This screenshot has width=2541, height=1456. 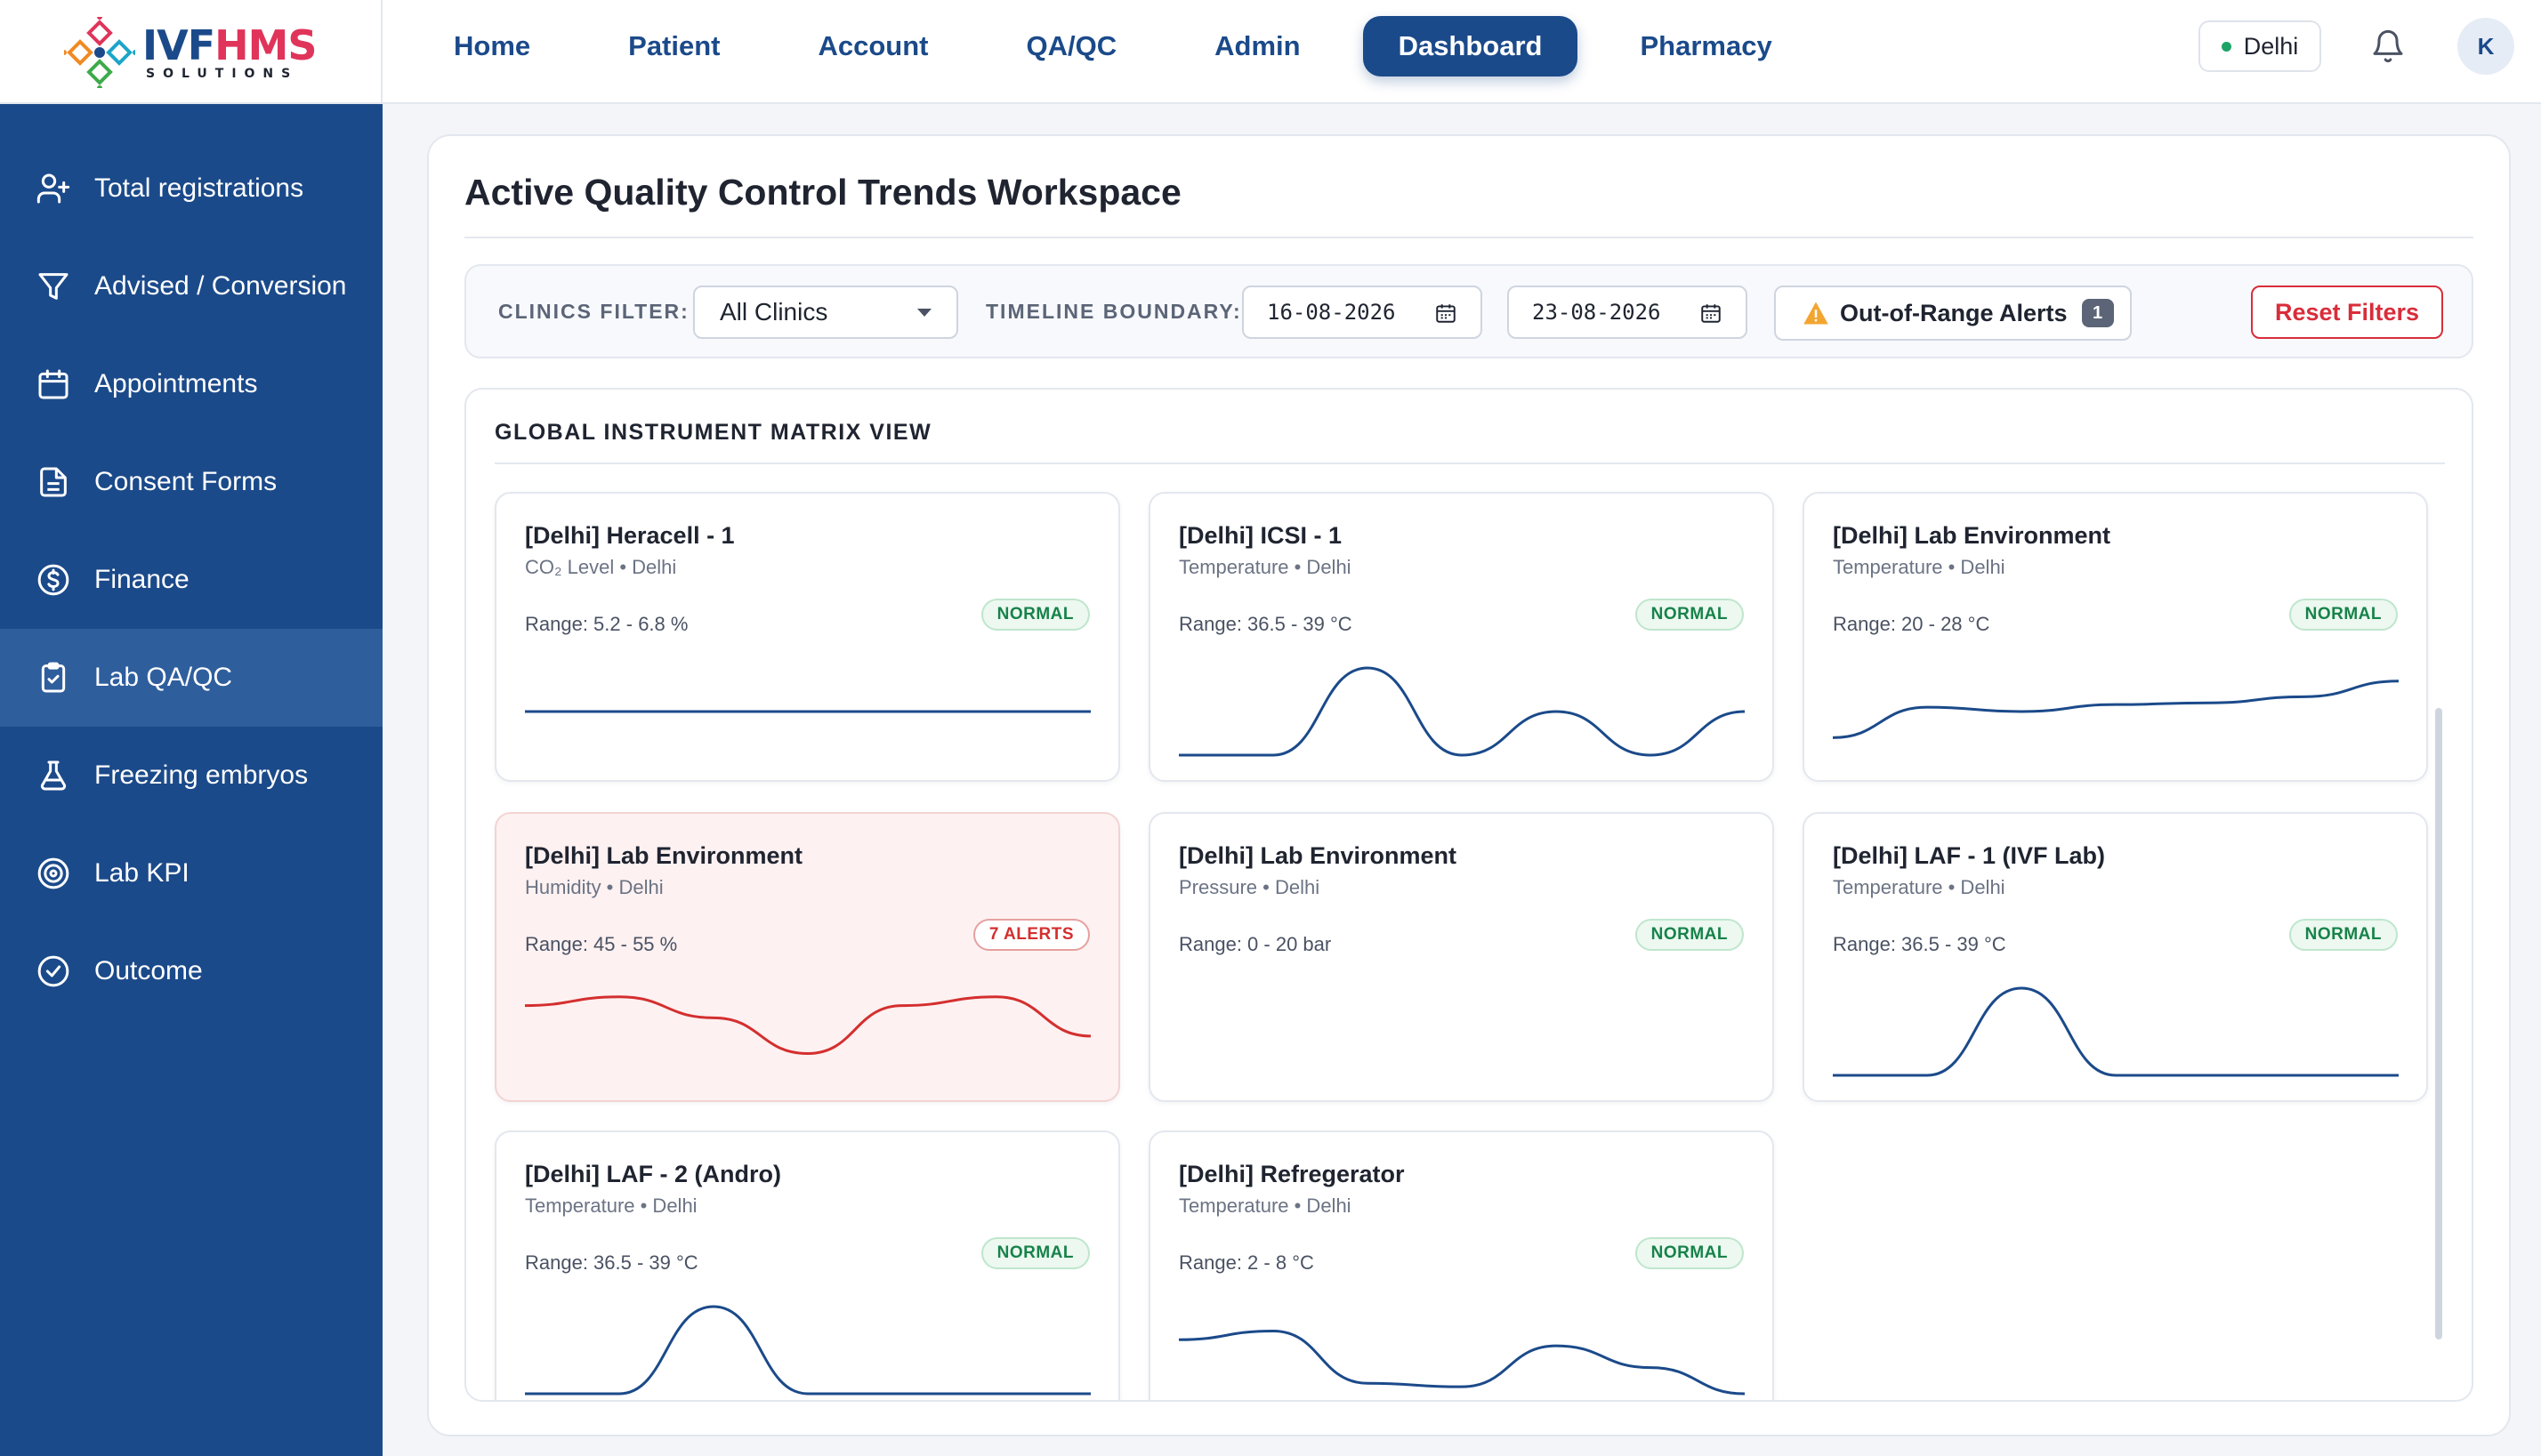 I want to click on nav-qa-qc: QA/QC, so click(x=1071, y=45).